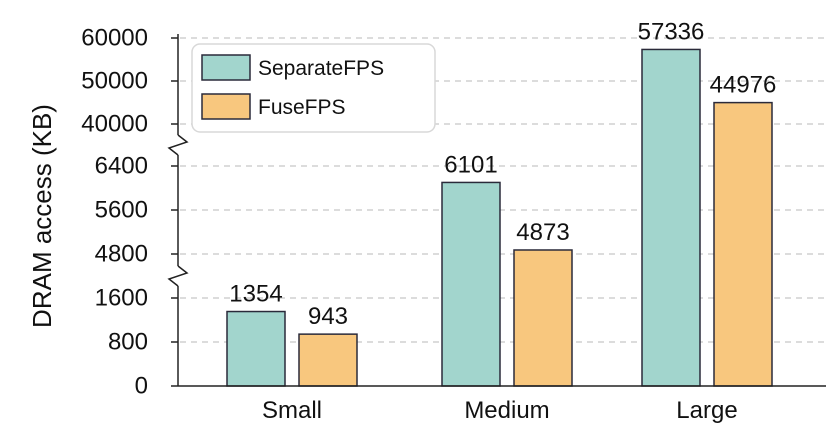  What do you see at coordinates (114, 124) in the screenshot?
I see `y-tick-label: 40000` at bounding box center [114, 124].